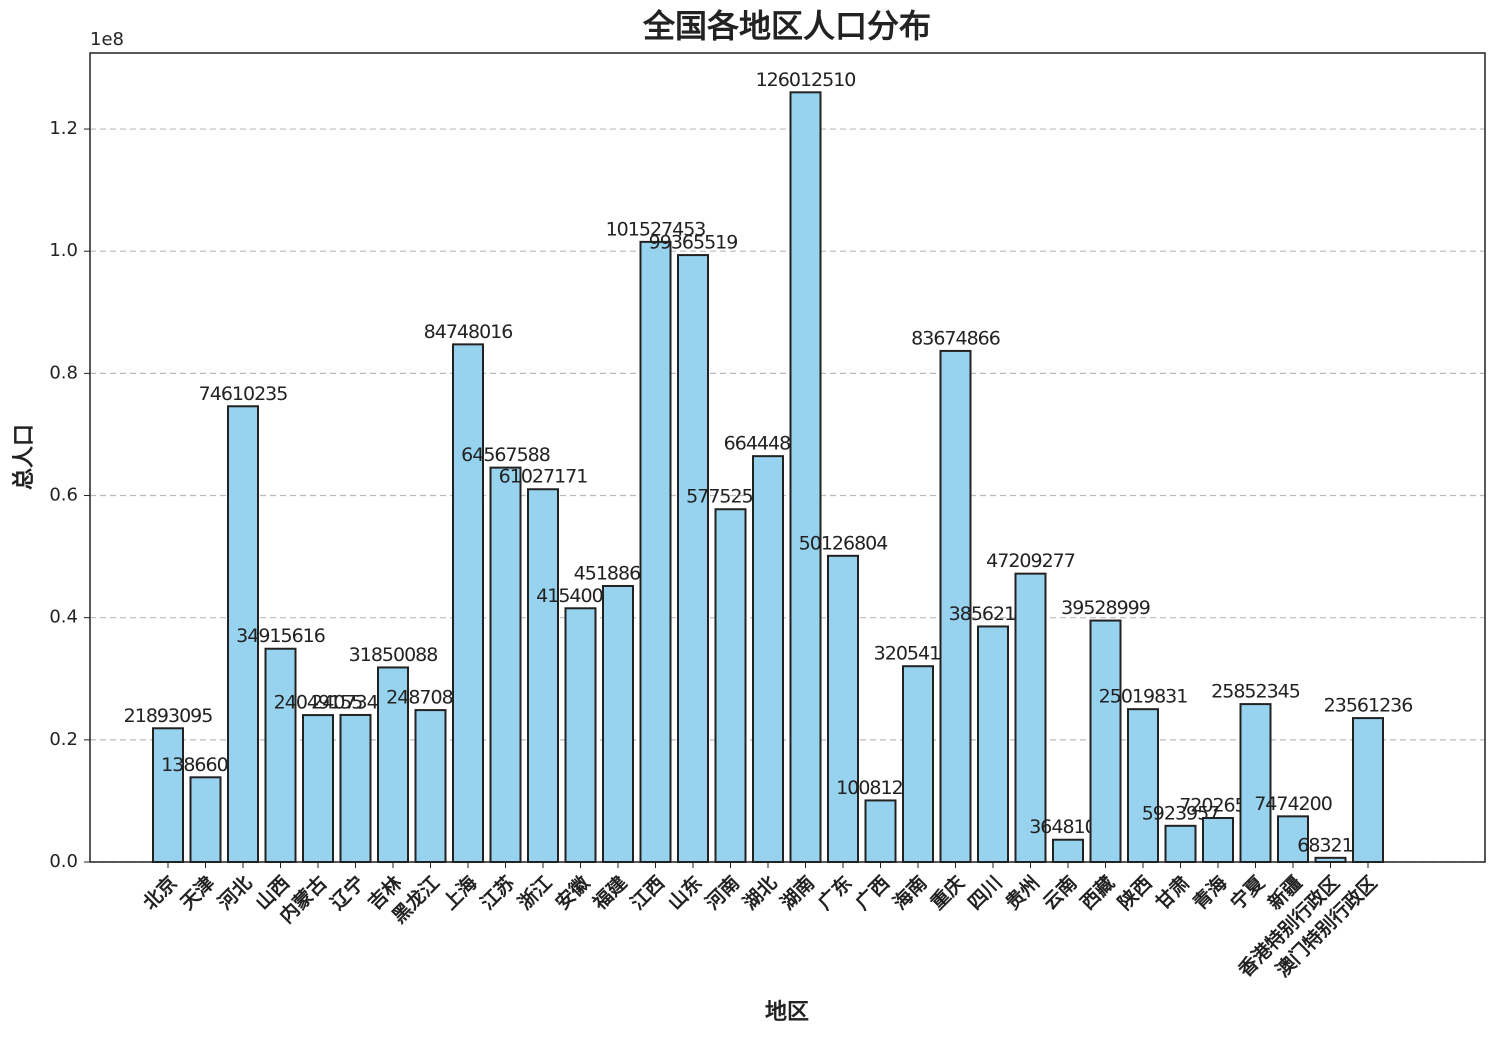  I want to click on y-tick-label: 0.6, so click(63, 495).